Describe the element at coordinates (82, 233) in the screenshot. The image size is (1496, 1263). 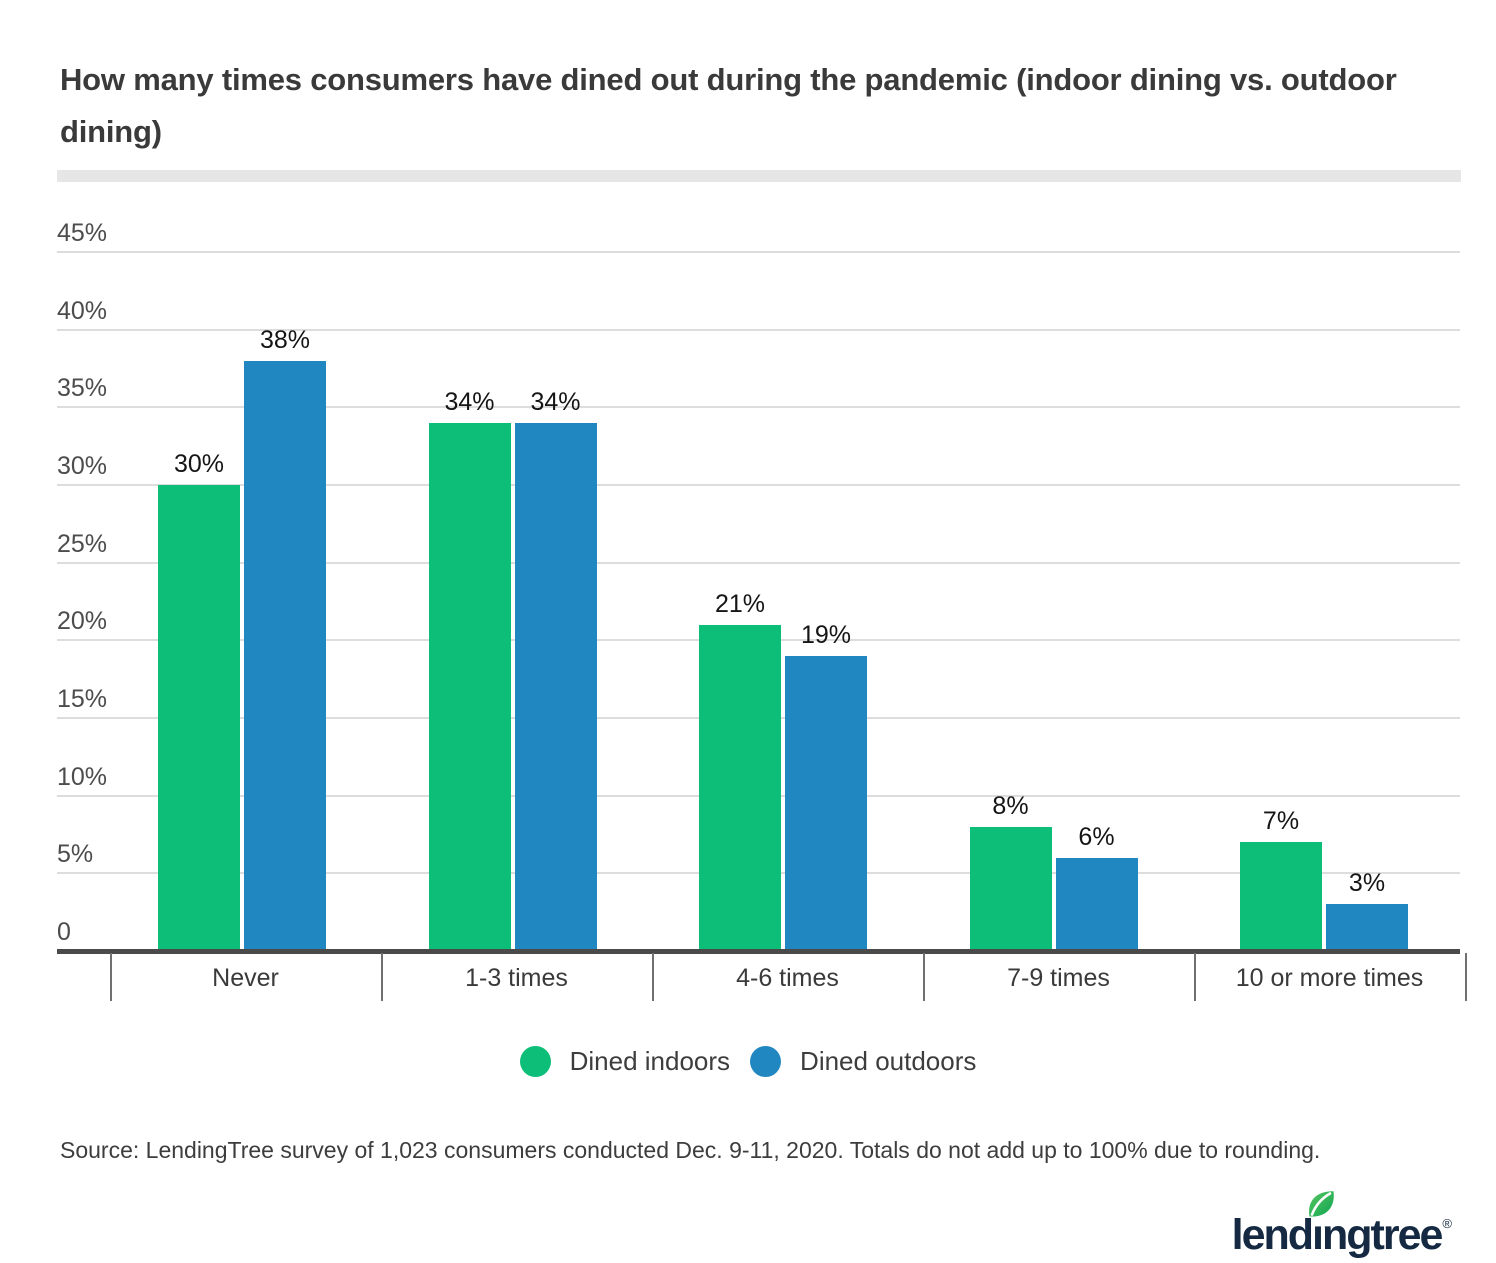
I see `y-axis-label: 45%` at that location.